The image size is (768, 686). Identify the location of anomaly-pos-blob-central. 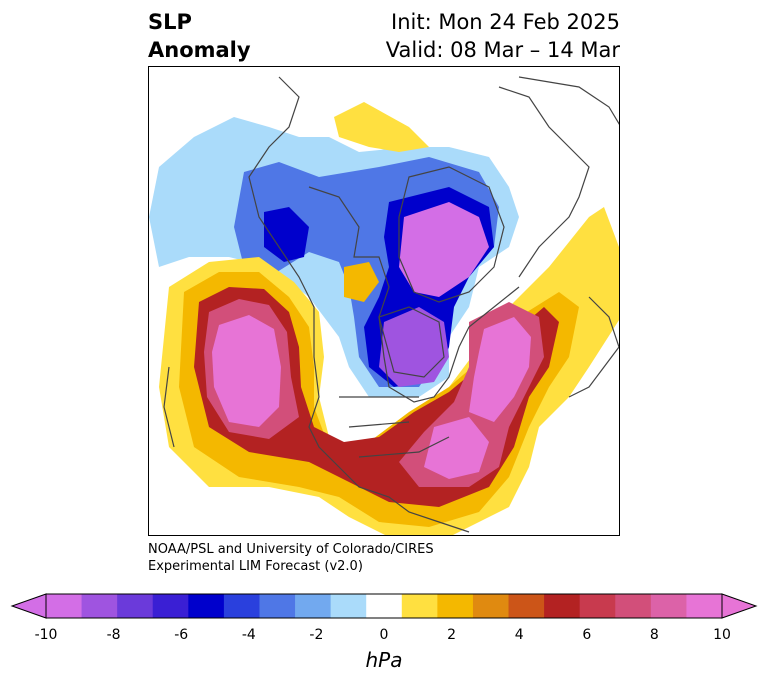
(361, 282).